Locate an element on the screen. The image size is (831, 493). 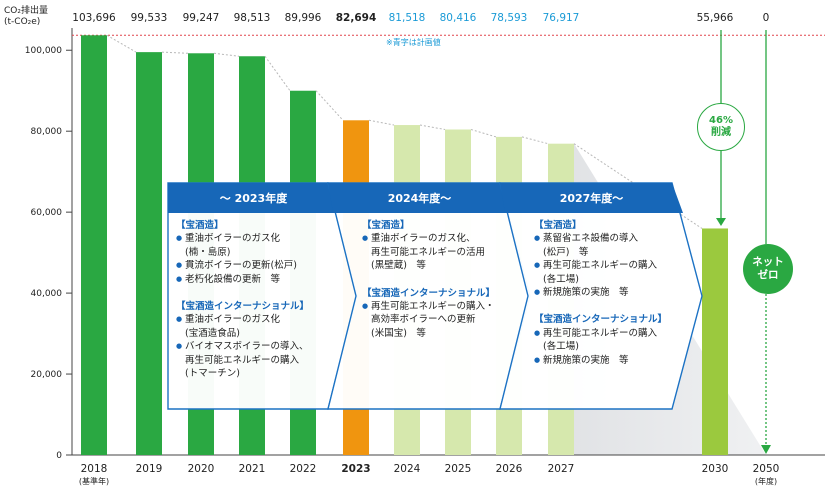
measure-item-continuation: (楠・島原) is located at coordinates (208, 252).